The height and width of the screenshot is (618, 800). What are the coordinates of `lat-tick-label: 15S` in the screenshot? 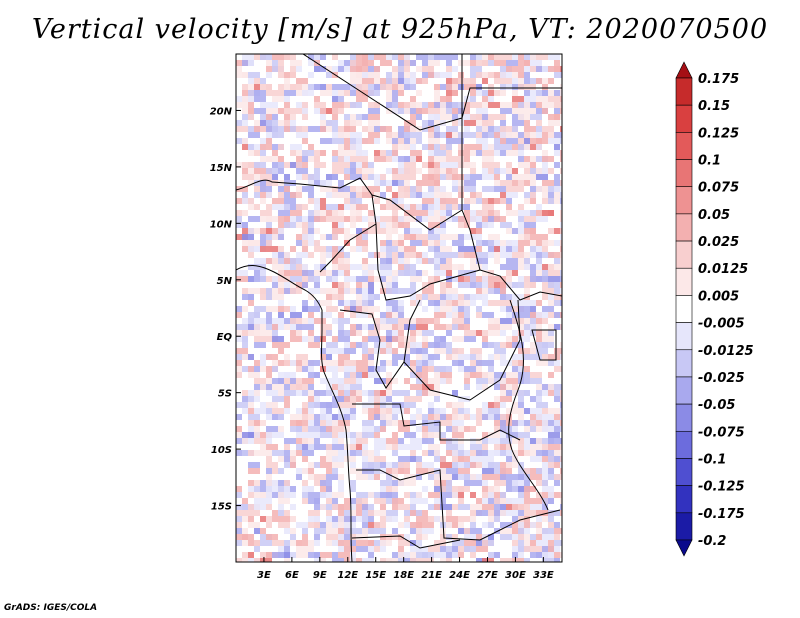 It's located at (221, 507).